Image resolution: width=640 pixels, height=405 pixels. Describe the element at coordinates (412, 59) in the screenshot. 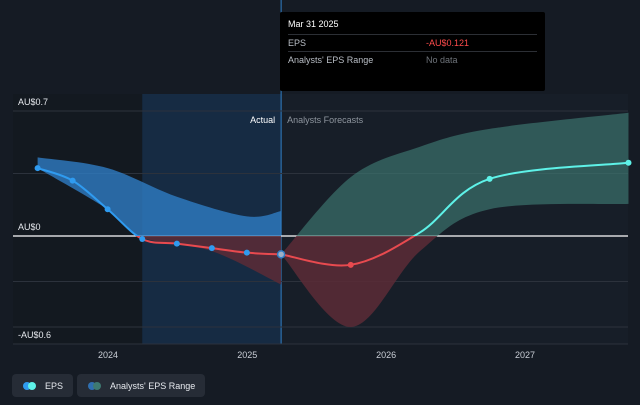

I see `tooltip-row-range: Analysts' EPS Range No data` at that location.